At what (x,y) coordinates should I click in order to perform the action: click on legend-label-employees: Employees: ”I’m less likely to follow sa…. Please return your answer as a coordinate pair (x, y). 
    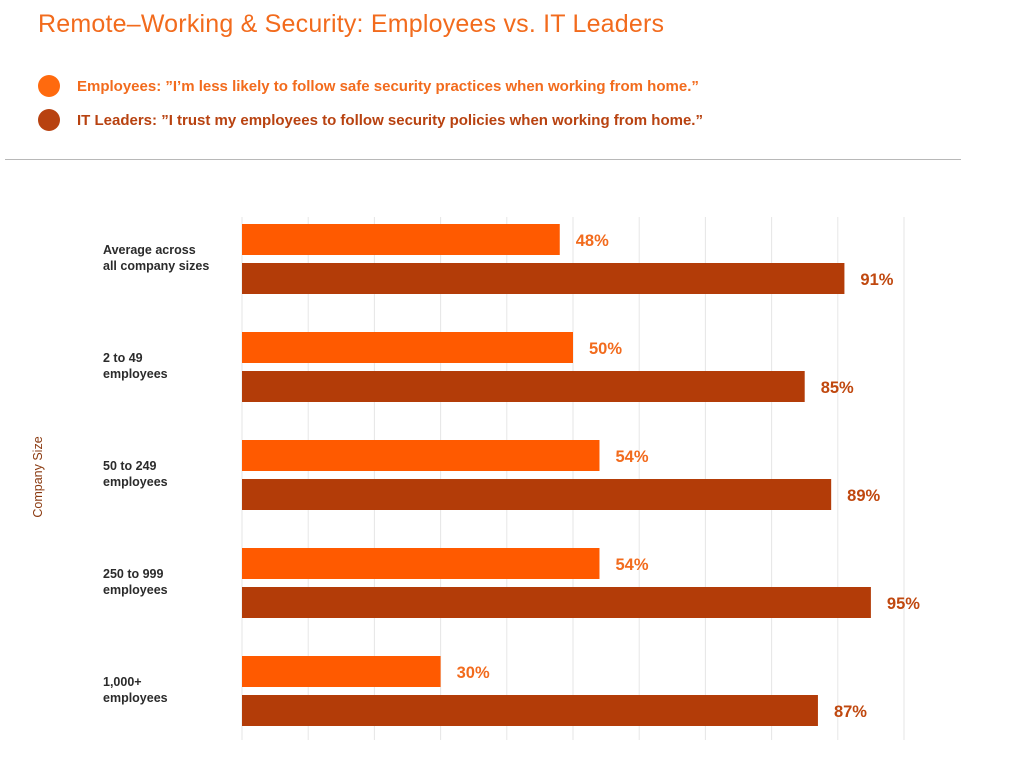
    Looking at the image, I should click on (388, 86).